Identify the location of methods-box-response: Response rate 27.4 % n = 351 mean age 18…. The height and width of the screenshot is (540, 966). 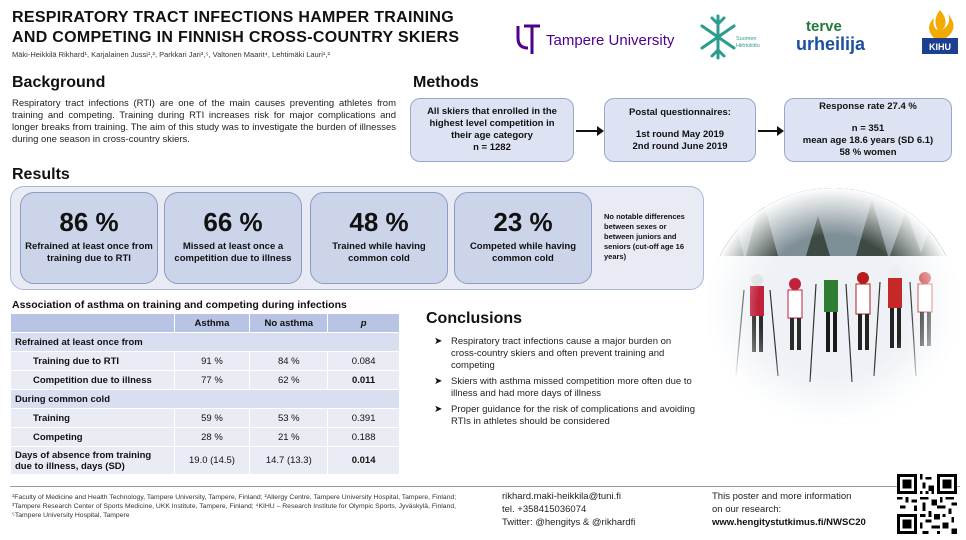
(868, 130).